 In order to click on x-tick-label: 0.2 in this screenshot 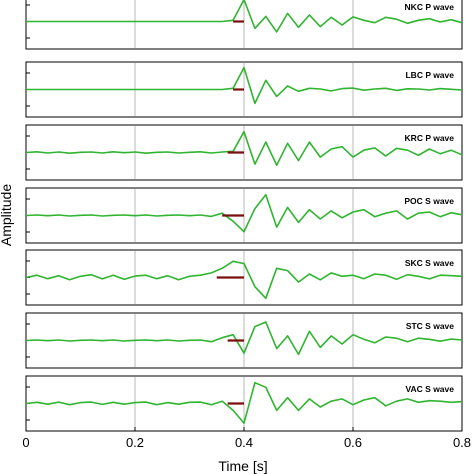, I will do `click(135, 442)`.